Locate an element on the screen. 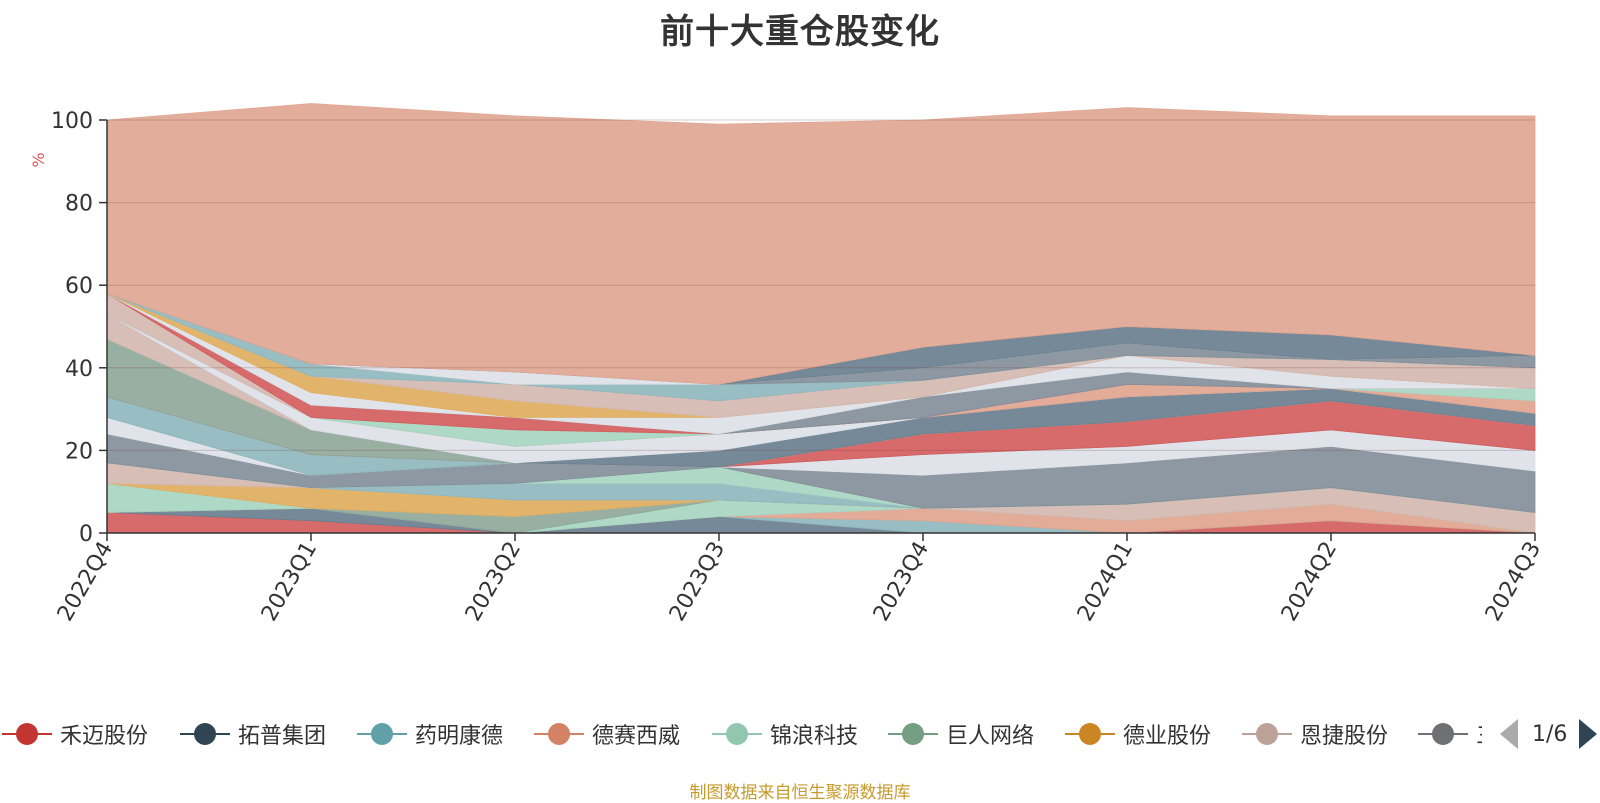 The height and width of the screenshot is (803, 1600). y-tick-label: 0 is located at coordinates (86, 534).